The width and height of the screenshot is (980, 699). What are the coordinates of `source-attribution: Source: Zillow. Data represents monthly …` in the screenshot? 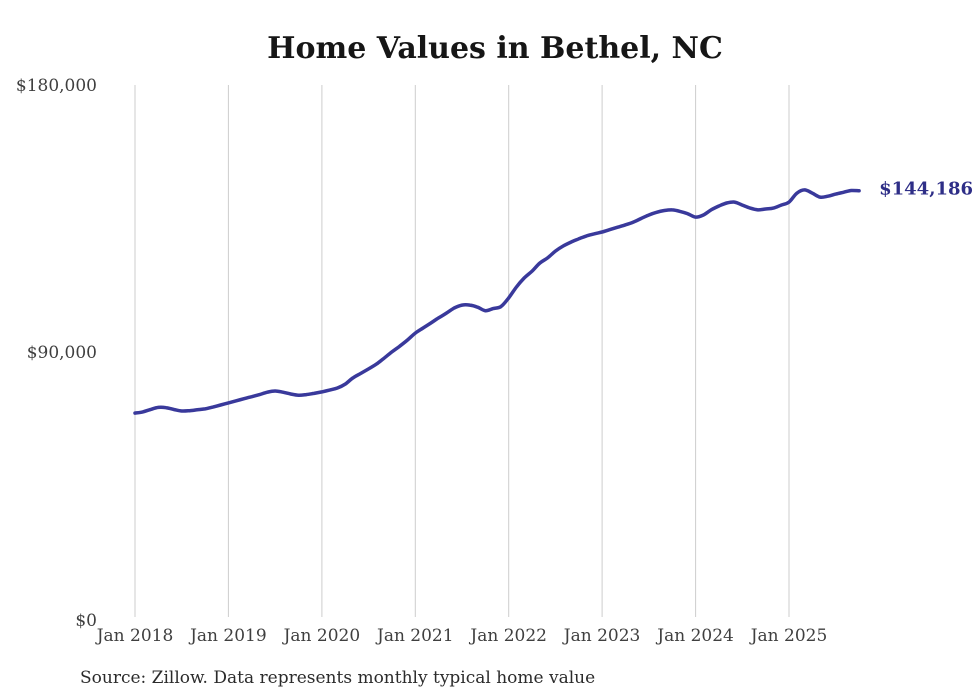 It's located at (337, 678).